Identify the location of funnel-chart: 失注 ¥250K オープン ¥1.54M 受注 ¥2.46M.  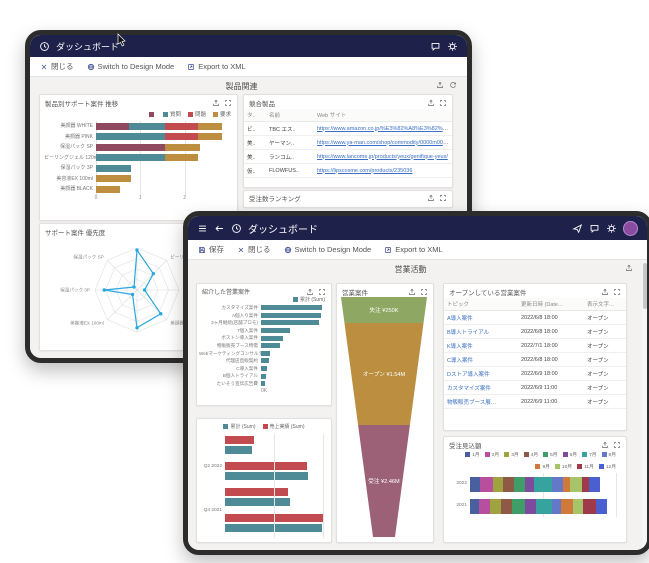
(384, 417).